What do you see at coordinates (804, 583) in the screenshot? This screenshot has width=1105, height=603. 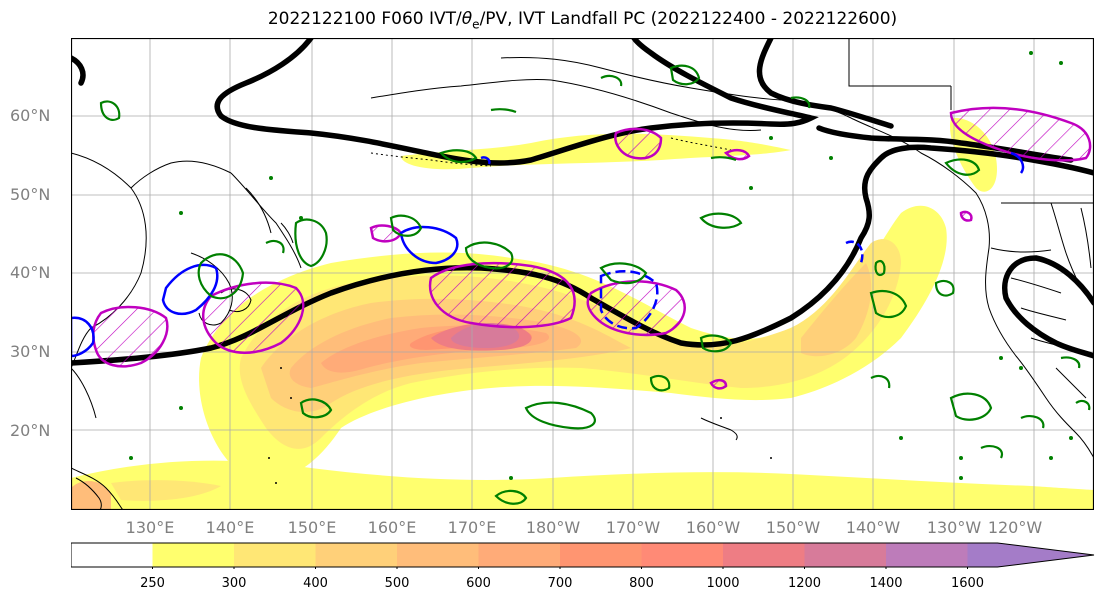 I see `colorbar-tick-label: 1200` at bounding box center [804, 583].